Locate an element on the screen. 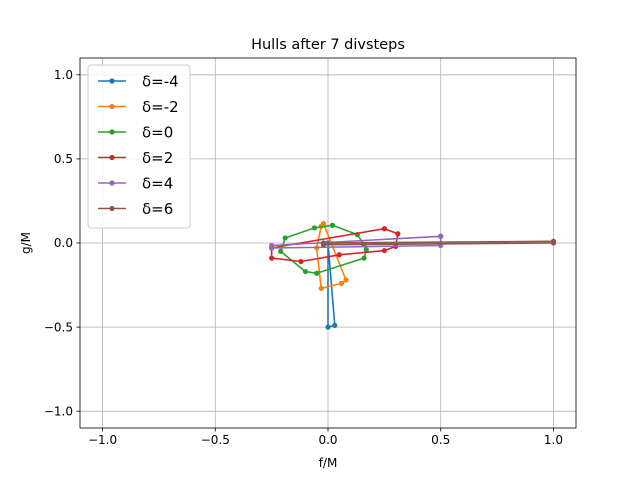  legend-label: δ=-2 is located at coordinates (160, 107).